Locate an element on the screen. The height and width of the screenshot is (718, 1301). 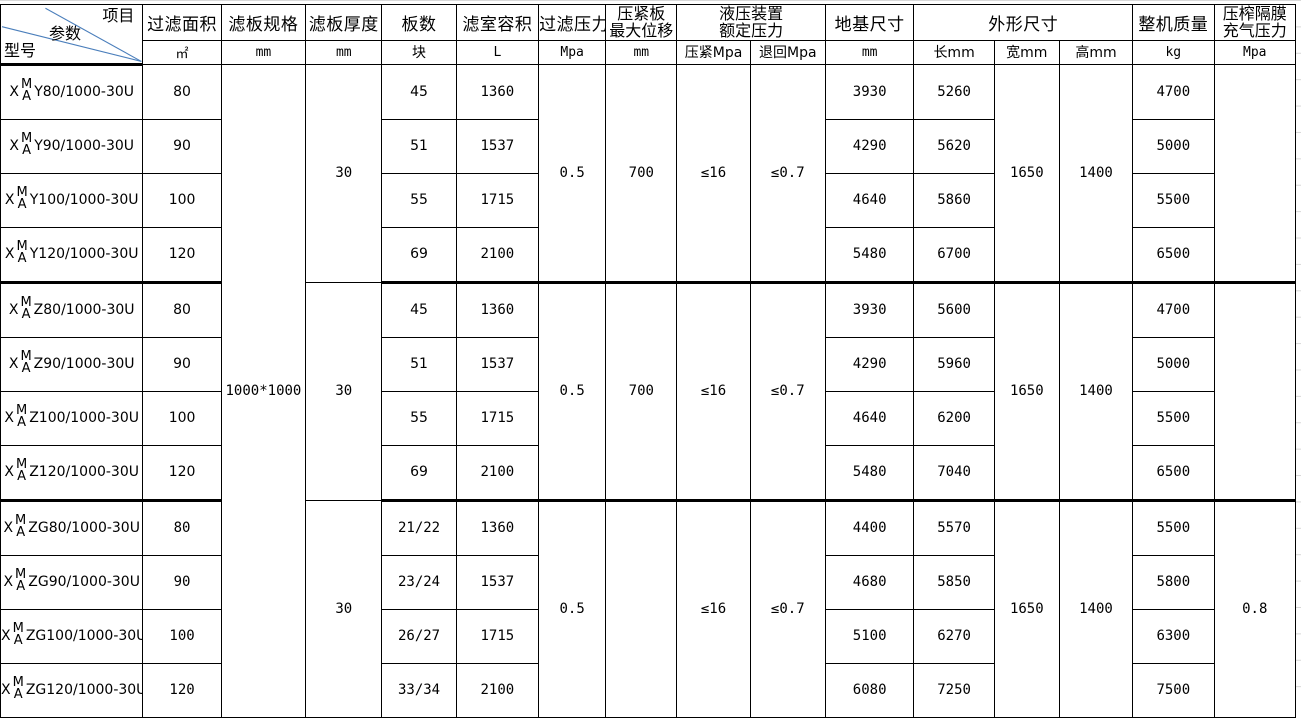
cell-machine-mass: 5000 is located at coordinates (1173, 146).